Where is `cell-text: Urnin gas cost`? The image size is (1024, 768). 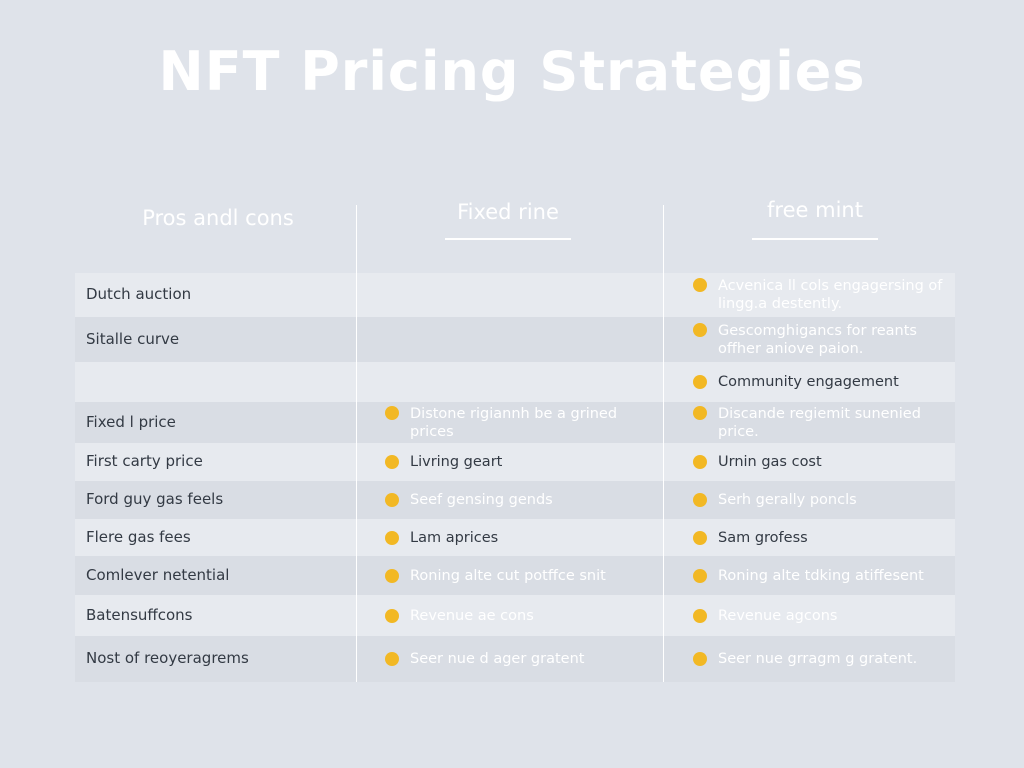
cell-text: Urnin gas cost is located at coordinates (770, 462).